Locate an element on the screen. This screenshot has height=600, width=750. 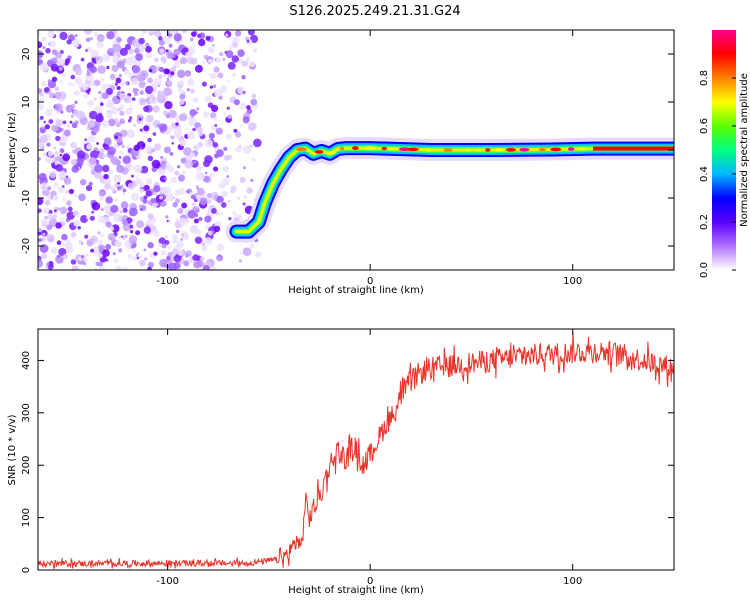
spectrogram-noise is located at coordinates (150, 150).